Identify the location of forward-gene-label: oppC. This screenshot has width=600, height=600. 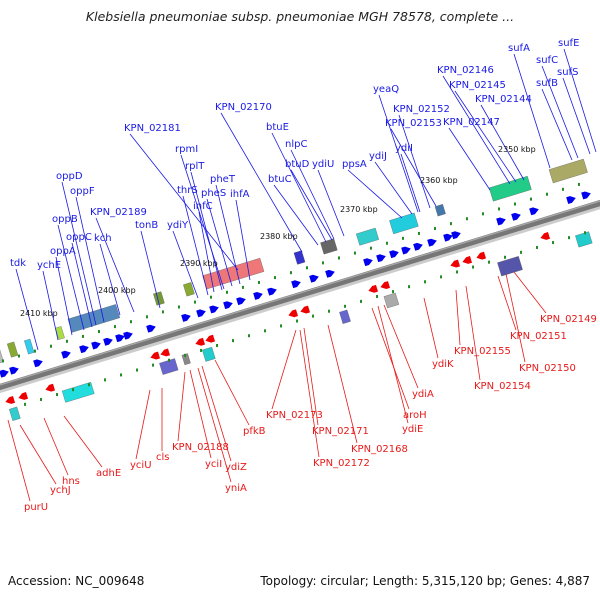
(79, 237).